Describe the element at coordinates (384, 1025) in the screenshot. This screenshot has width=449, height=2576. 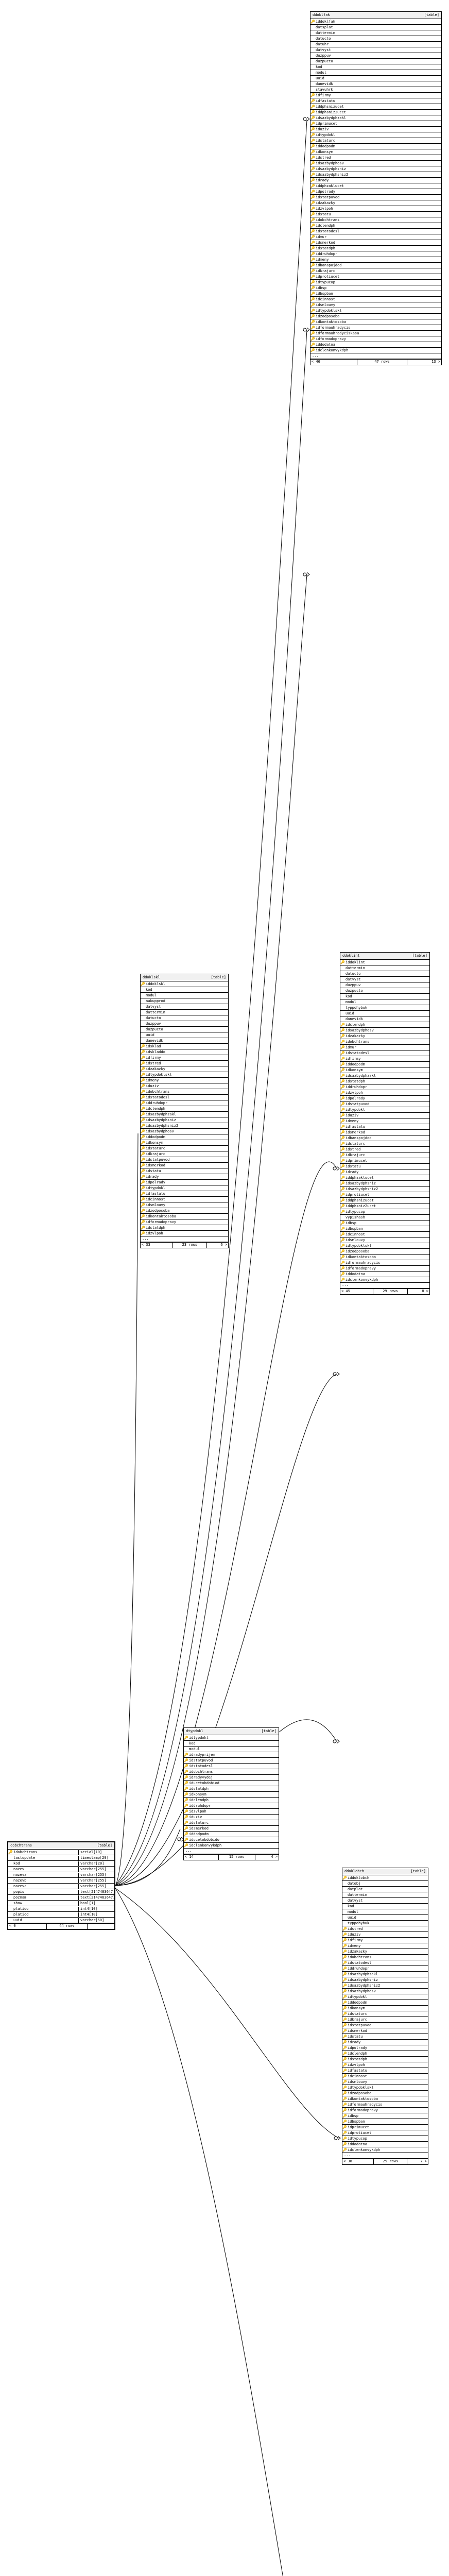
I see `table-row: 🔑 idclendph` at that location.